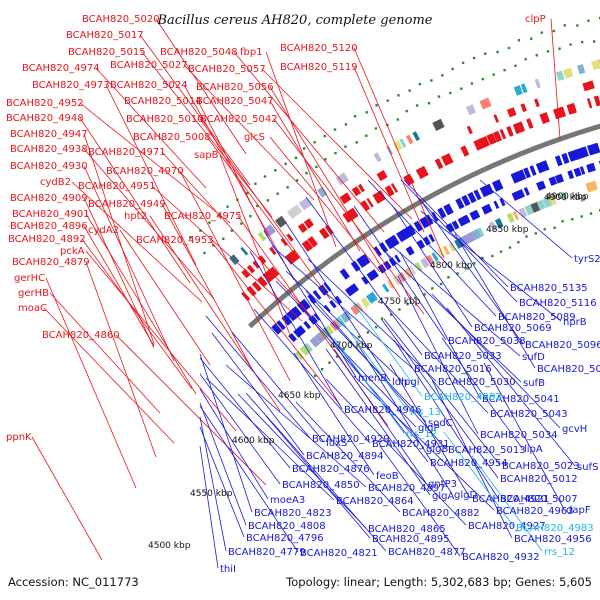 This screenshot has width=600, height=600. What do you see at coordinates (507, 526) in the screenshot?
I see `gene-label-reverse: BCAH820_4927` at bounding box center [507, 526].